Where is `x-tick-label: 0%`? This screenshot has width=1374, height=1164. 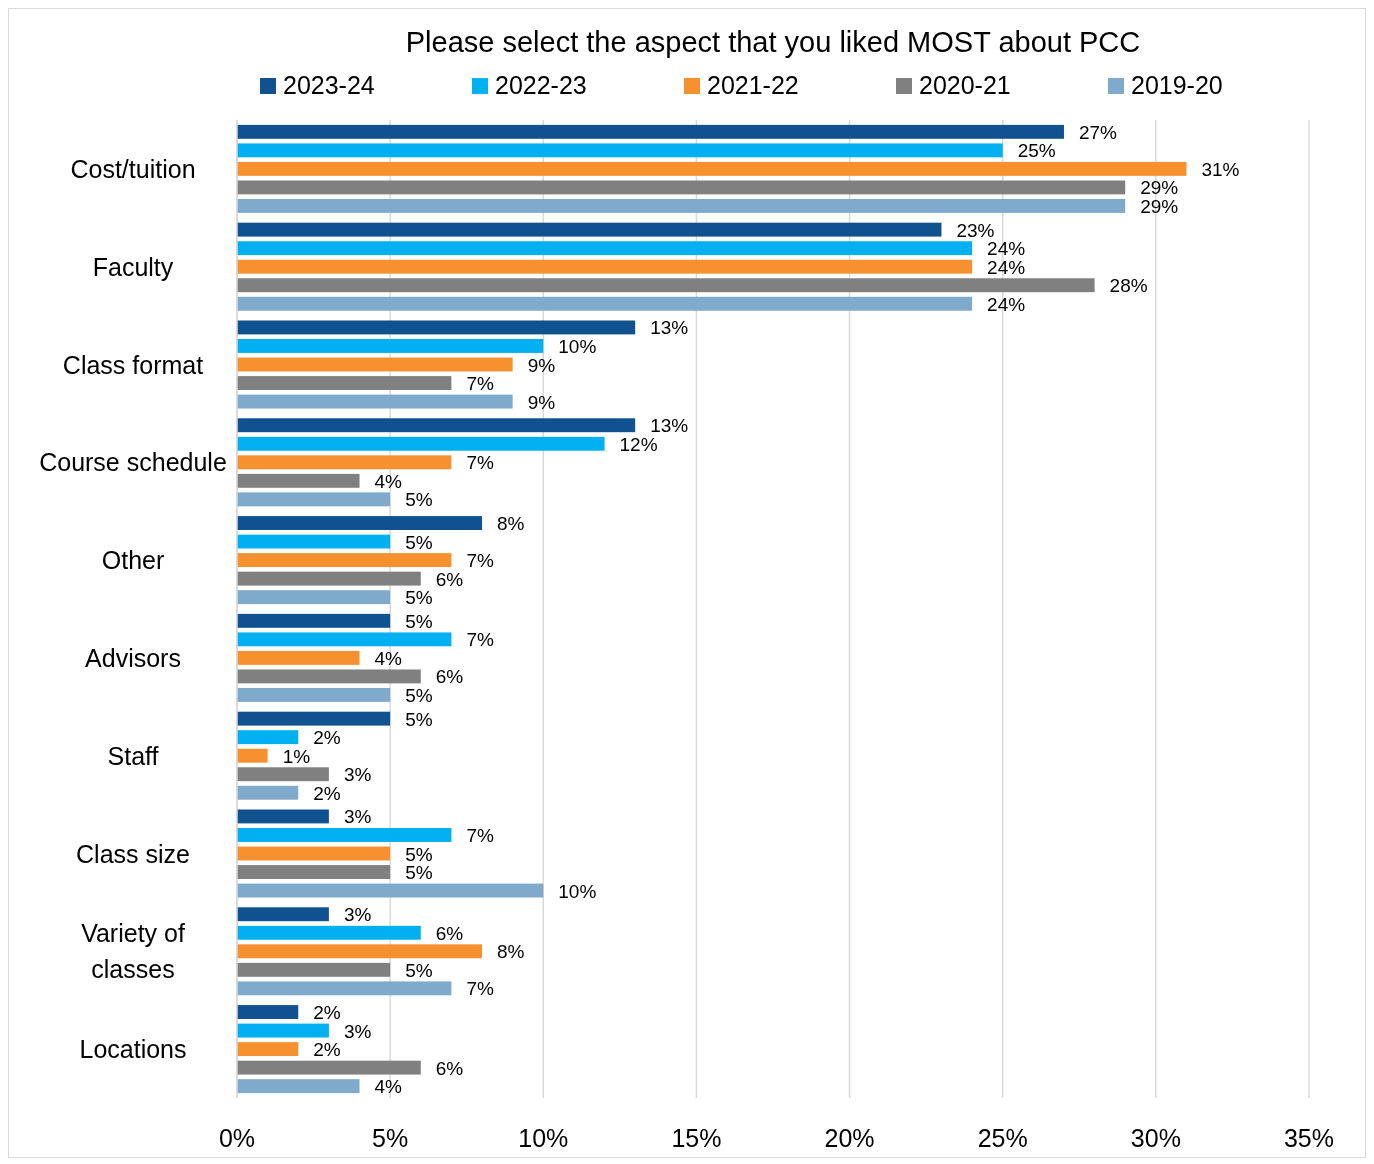 x-tick-label: 0% is located at coordinates (237, 1138).